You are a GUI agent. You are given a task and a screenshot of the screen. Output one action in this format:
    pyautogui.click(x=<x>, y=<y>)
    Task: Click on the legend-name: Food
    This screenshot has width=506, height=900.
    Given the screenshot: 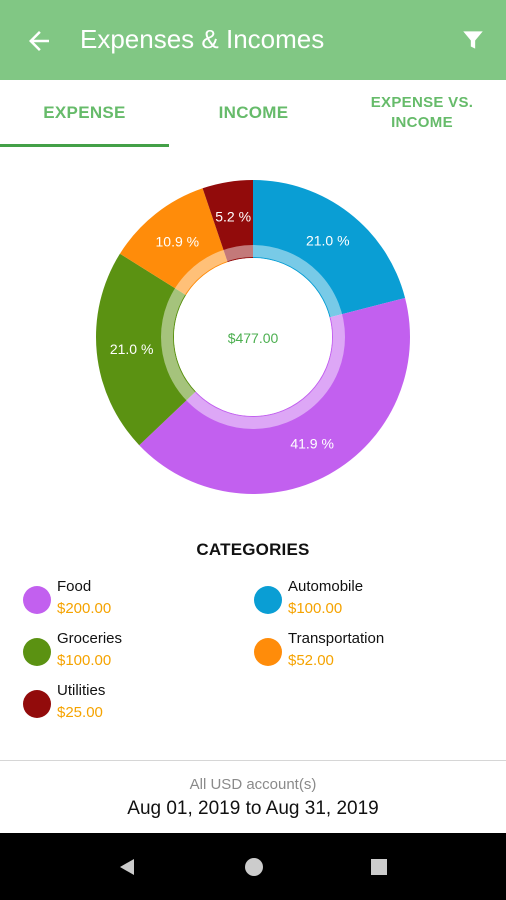 What is the action you would take?
    pyautogui.click(x=74, y=586)
    